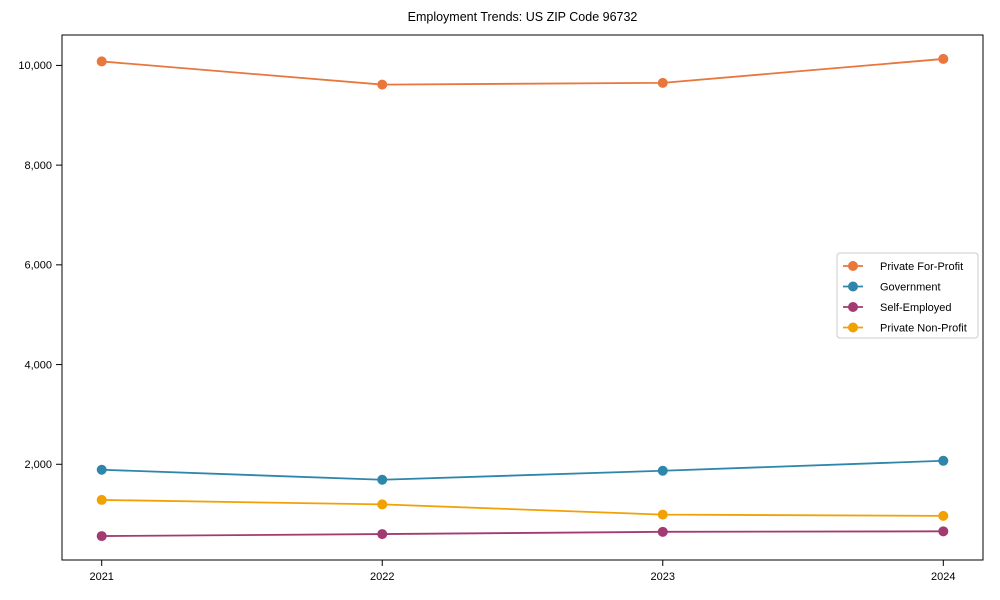 Image resolution: width=1000 pixels, height=600 pixels. Describe the element at coordinates (522, 508) in the screenshot. I see `series-line-private-non-profit` at that location.